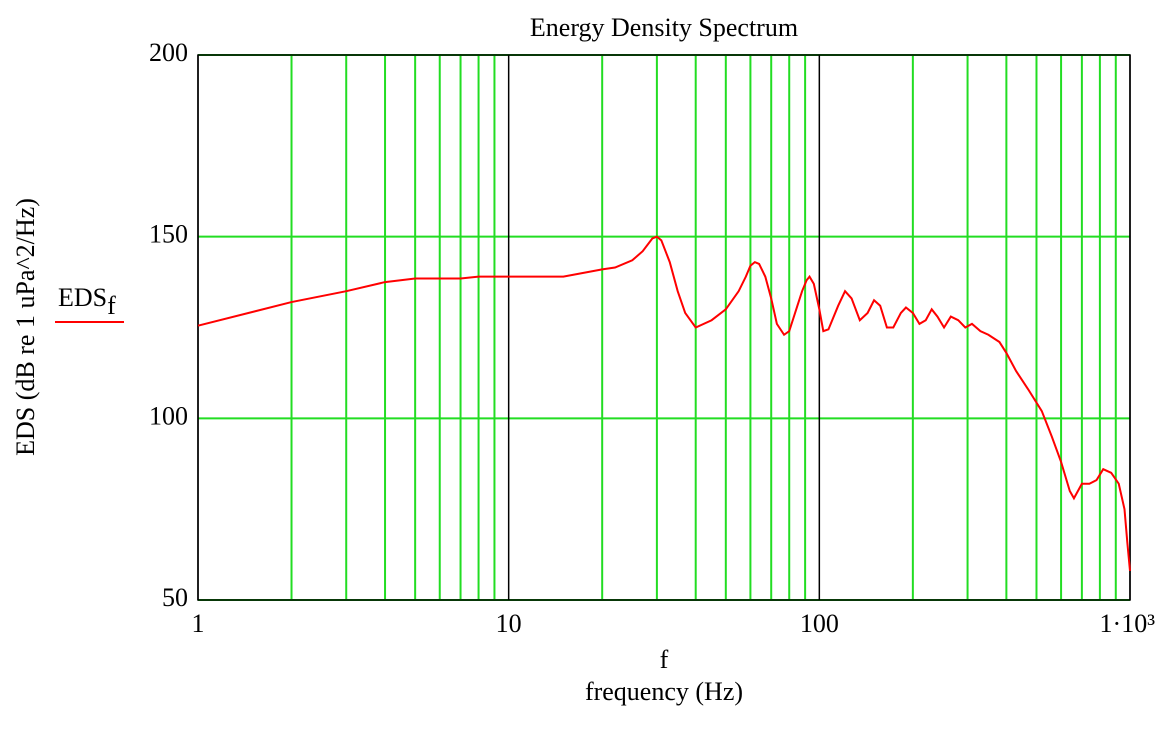 Image resolution: width=1167 pixels, height=730 pixels. I want to click on x-axis-sublabel: frequency (Hz), so click(664, 691).